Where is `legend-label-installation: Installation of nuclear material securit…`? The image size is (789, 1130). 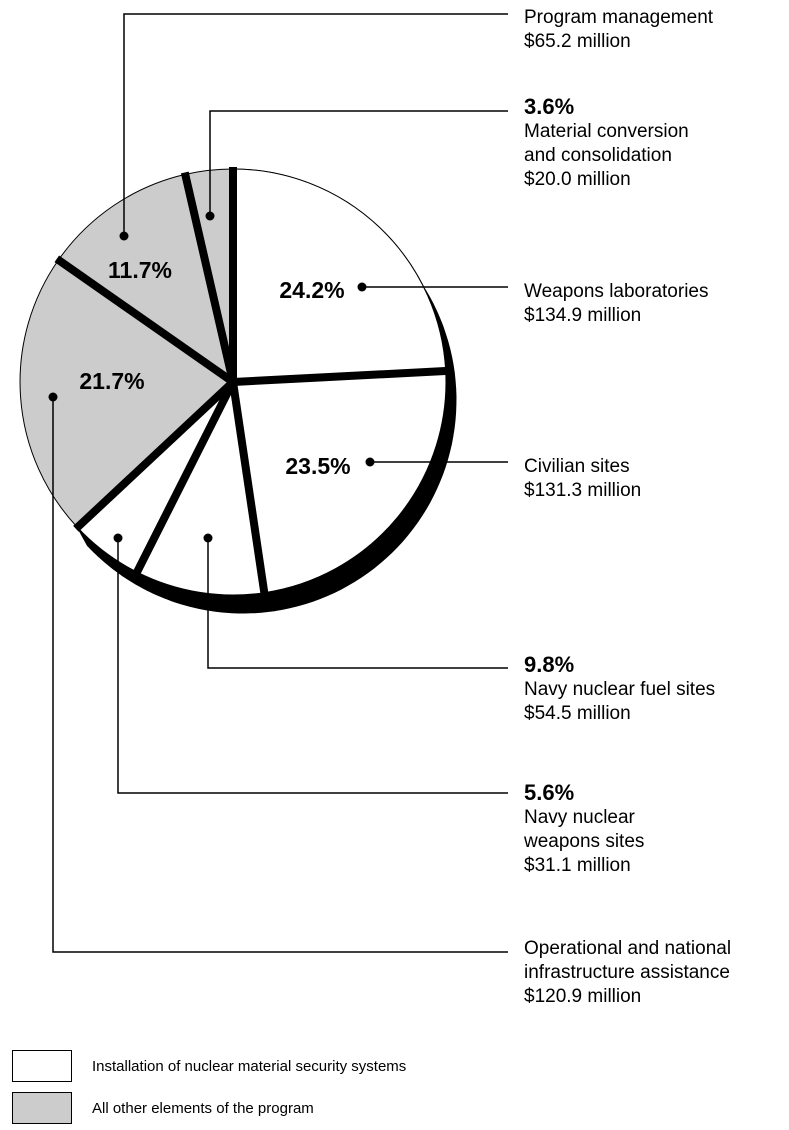 legend-label-installation: Installation of nuclear material securit… is located at coordinates (249, 1066).